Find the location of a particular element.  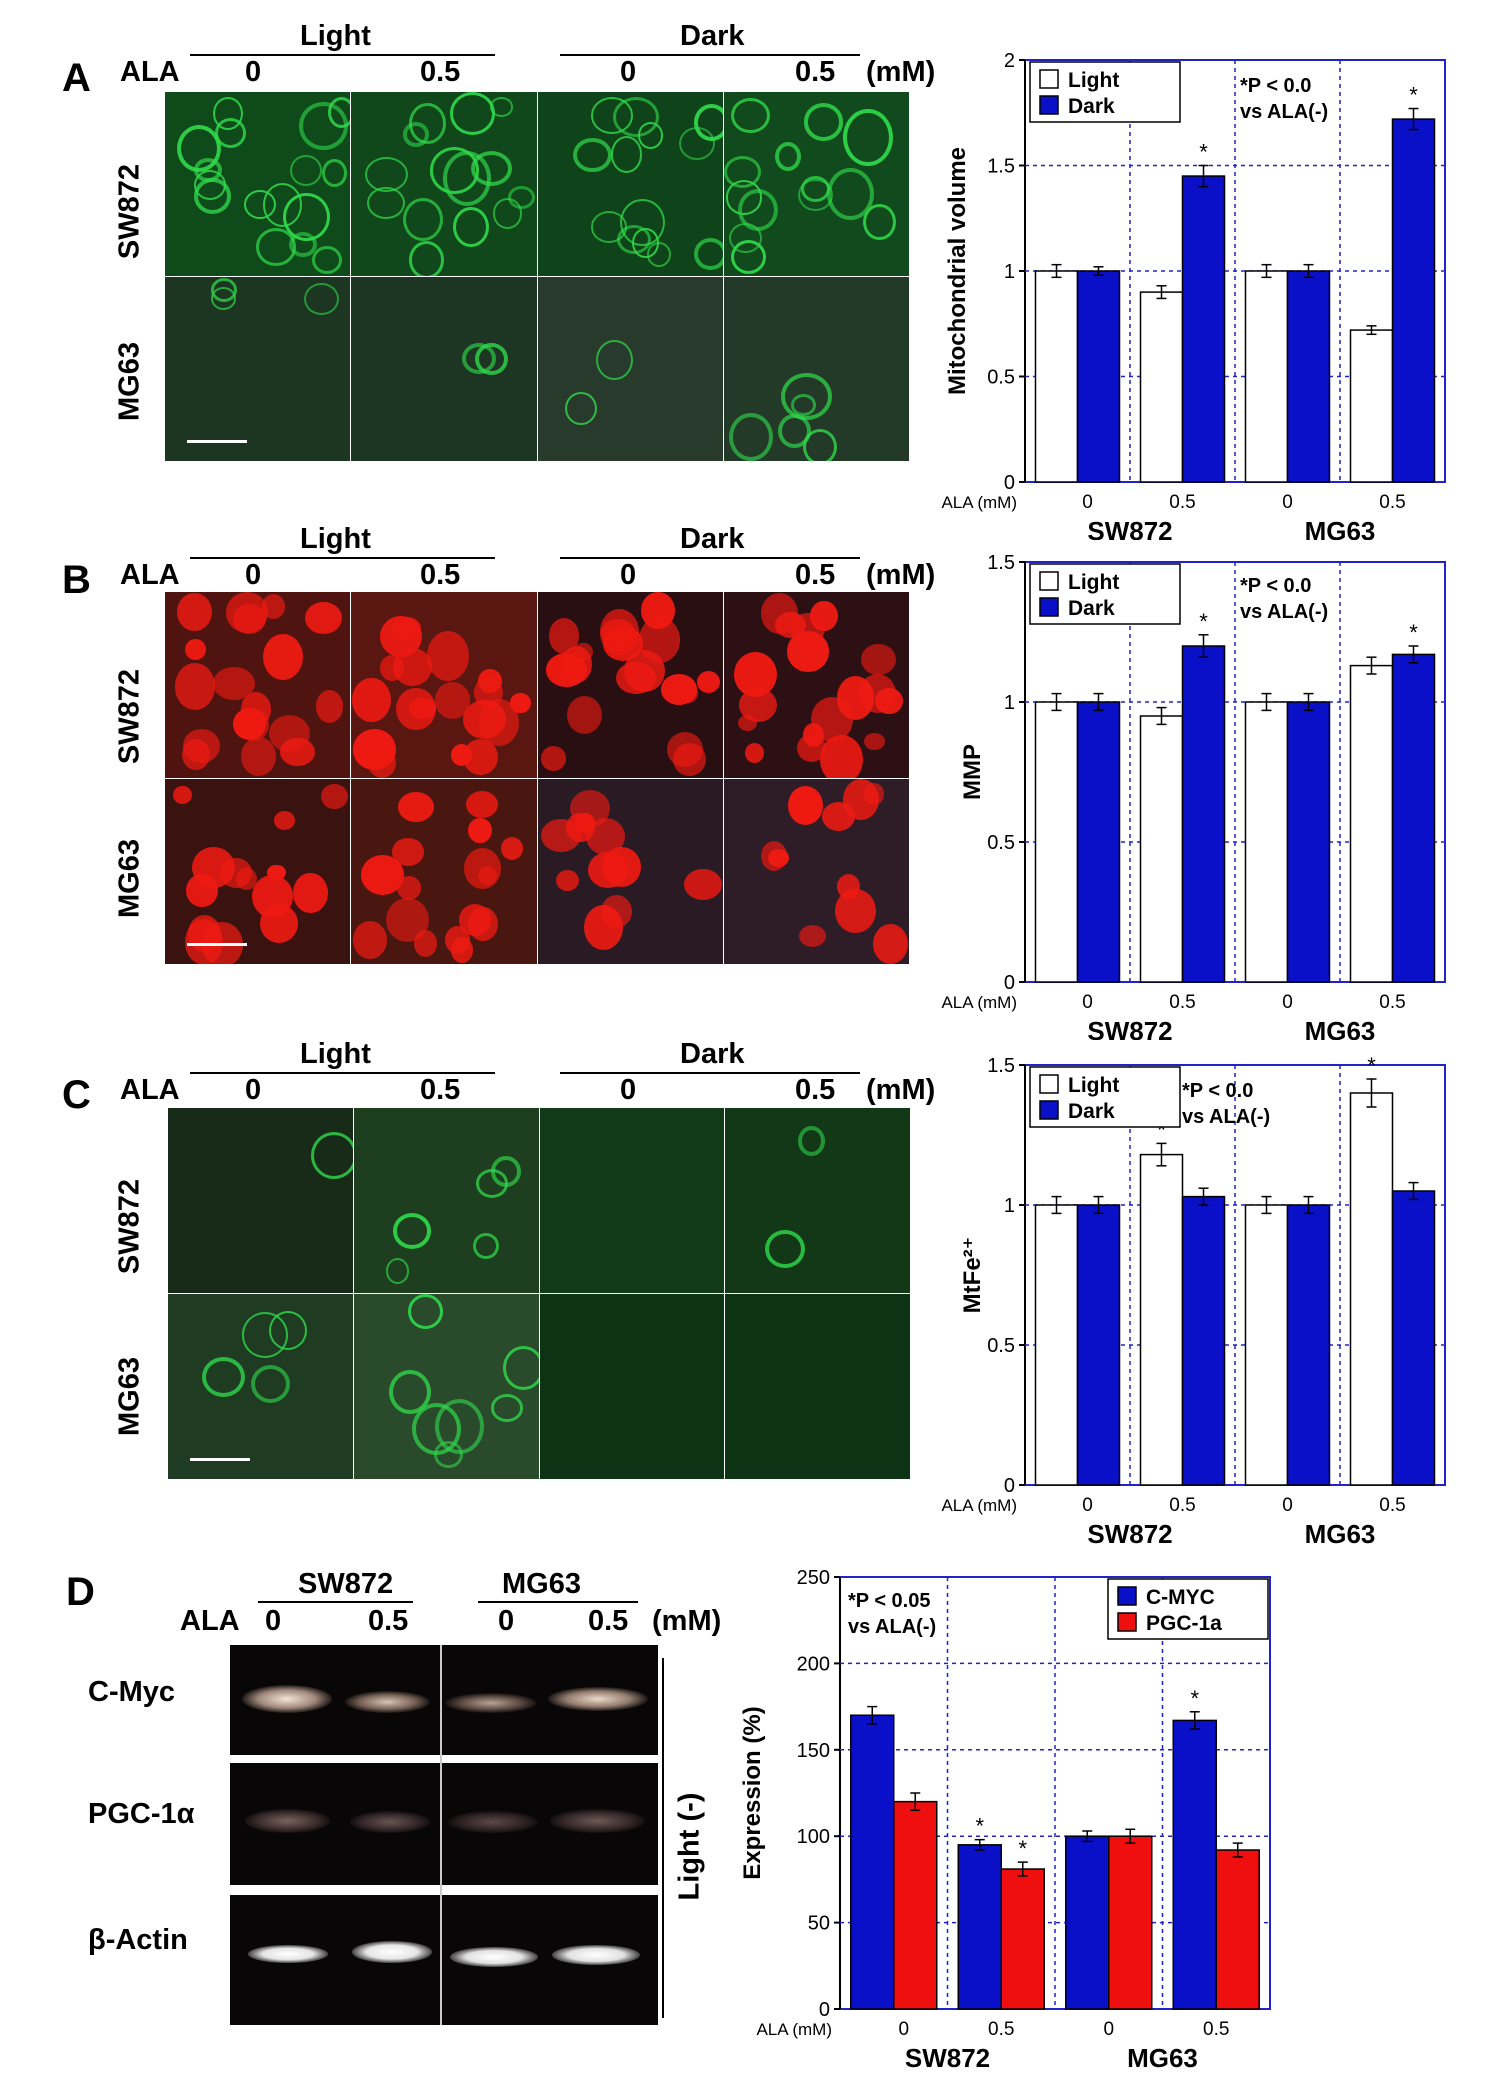

scale-bar is located at coordinates (220, 1459).